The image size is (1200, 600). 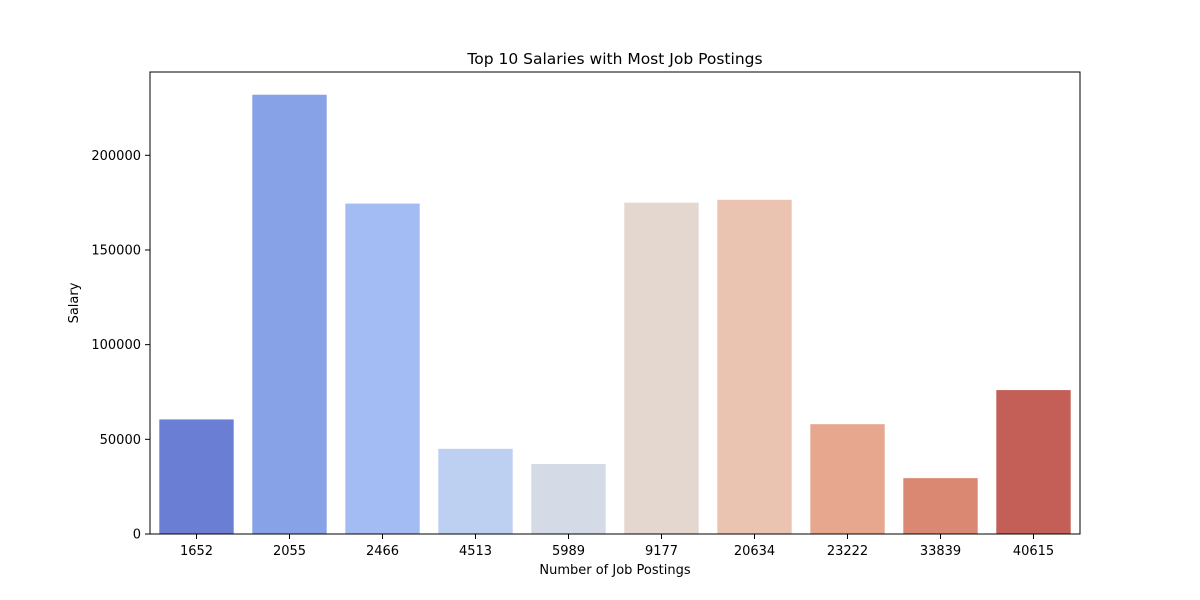 What do you see at coordinates (116, 250) in the screenshot?
I see `y-tick-label: 150000` at bounding box center [116, 250].